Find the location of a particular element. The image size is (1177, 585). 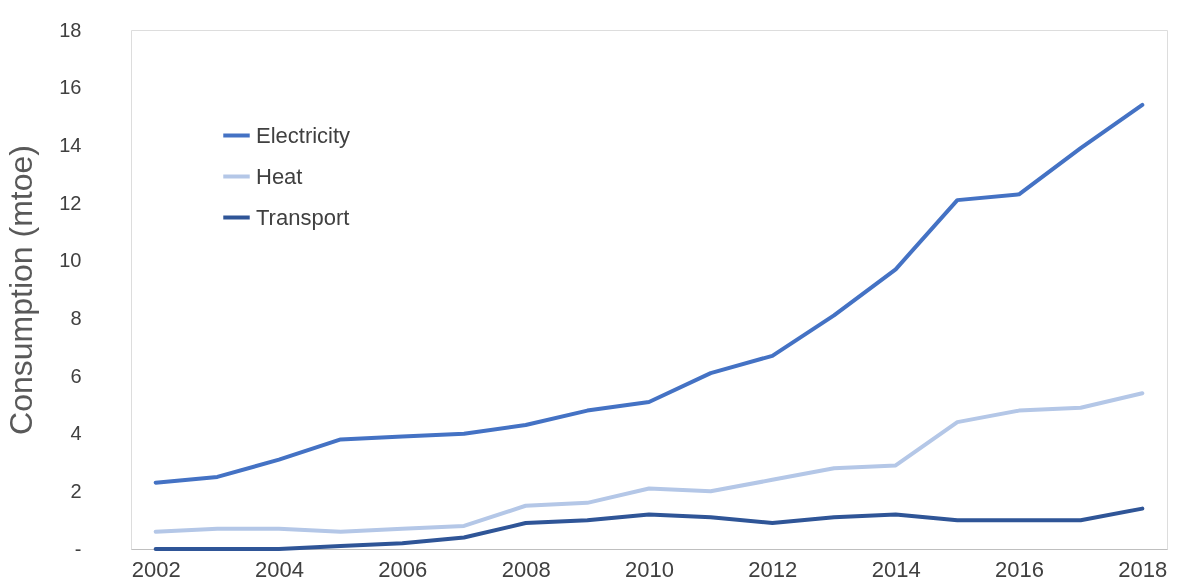

line-series is located at coordinates (649, 528).